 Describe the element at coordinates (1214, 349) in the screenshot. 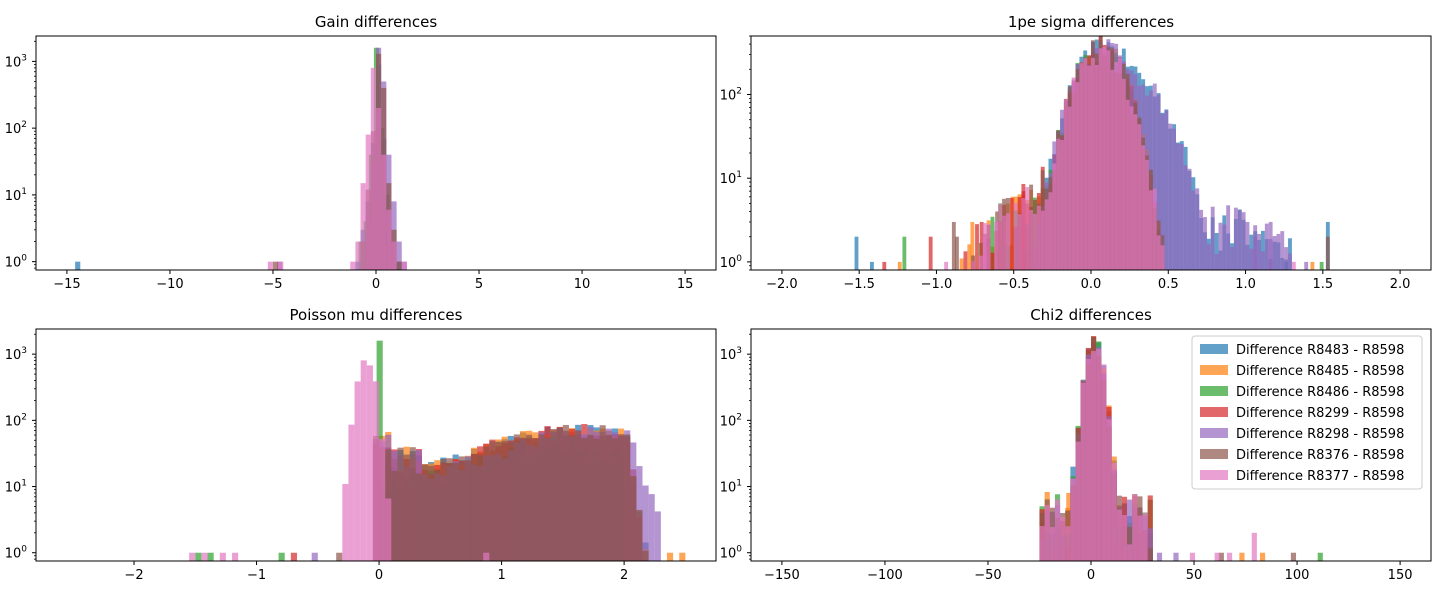

I see `legend-swatch-R8483` at that location.